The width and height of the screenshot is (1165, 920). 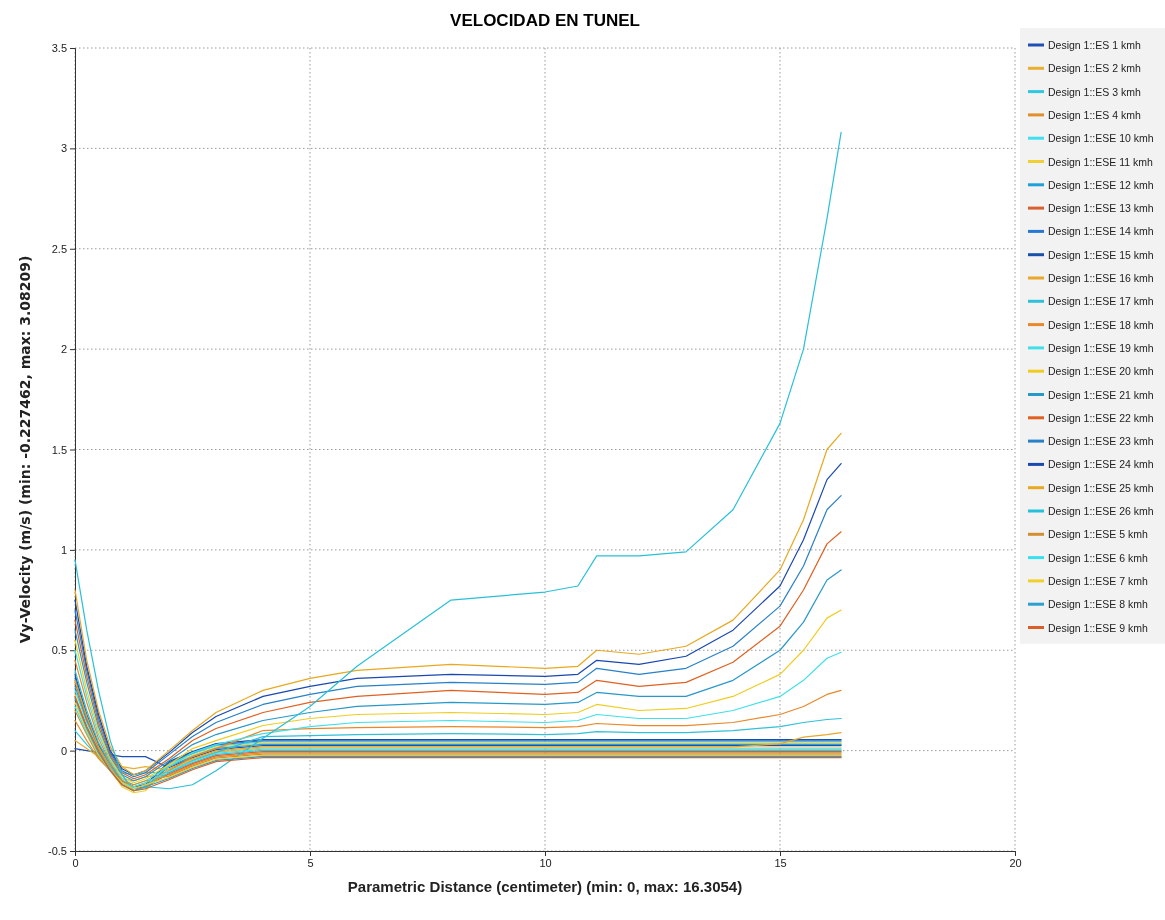 I want to click on legend-label: Design 1::ESE 17 kmh, so click(x=1101, y=301).